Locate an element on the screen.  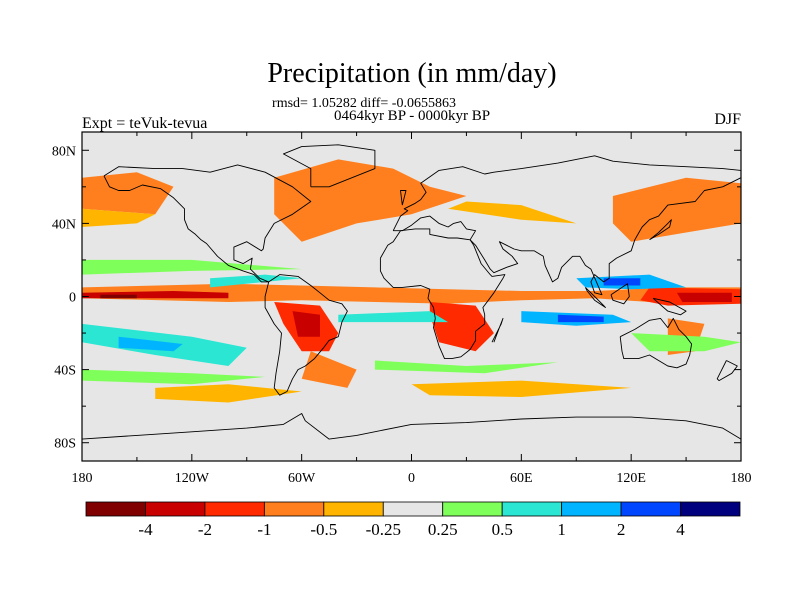
colorbar-label: -2 is located at coordinates (205, 529).